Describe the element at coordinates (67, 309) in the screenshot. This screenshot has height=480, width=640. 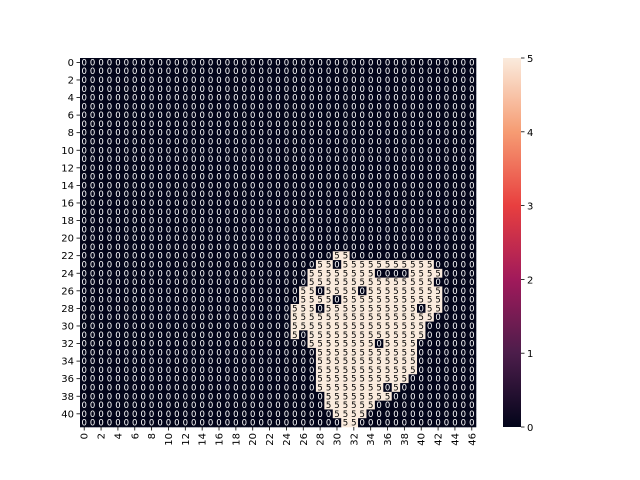
I see `y-tick-label: 28` at that location.